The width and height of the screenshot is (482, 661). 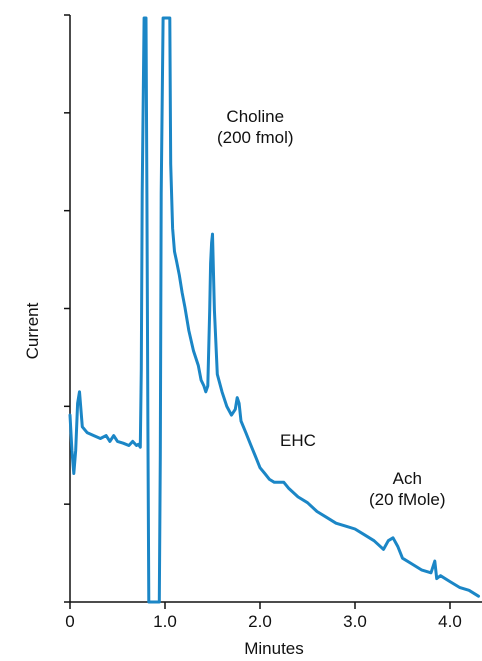 What do you see at coordinates (407, 479) in the screenshot?
I see `peak-annotation: Ach` at bounding box center [407, 479].